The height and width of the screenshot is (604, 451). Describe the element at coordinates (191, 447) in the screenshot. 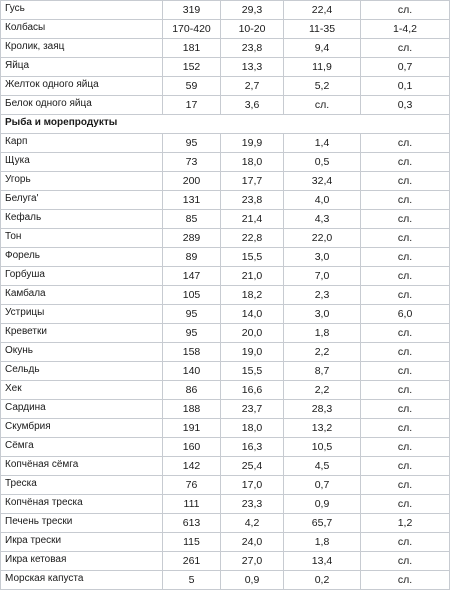

I see `calories-cell: 160` at that location.